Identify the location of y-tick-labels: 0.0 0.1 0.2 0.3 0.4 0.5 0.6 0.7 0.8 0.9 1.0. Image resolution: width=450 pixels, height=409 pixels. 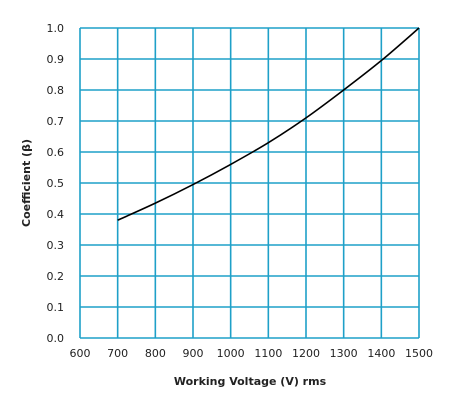
(56, 183).